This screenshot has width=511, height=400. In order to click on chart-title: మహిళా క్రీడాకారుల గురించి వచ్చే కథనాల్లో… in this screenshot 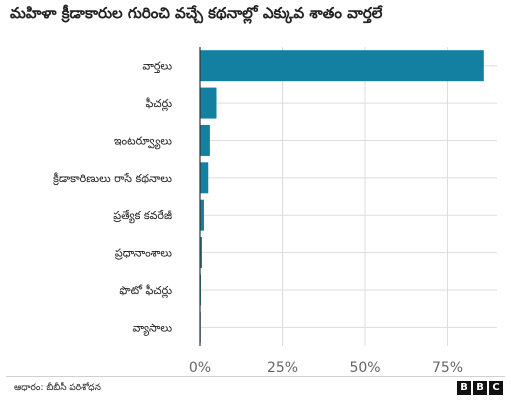, I will do `click(196, 13)`.